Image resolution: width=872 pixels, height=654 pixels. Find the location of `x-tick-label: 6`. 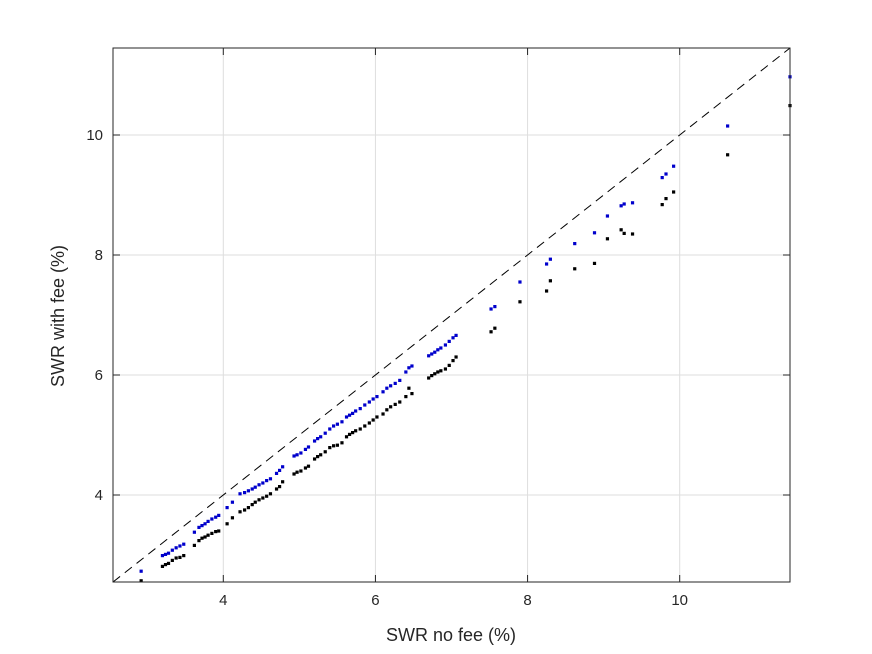

x-tick-label: 6 is located at coordinates (375, 600).